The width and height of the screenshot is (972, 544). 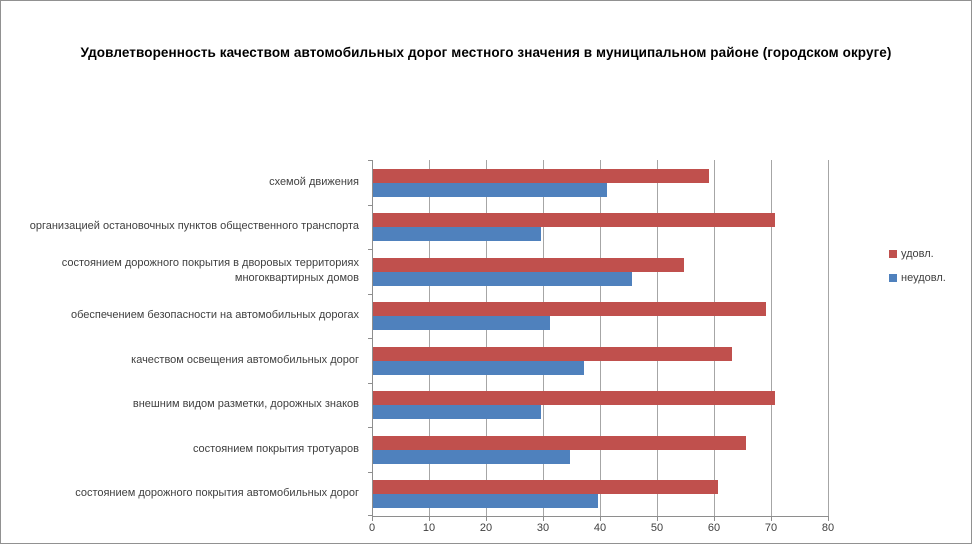 What do you see at coordinates (543, 528) in the screenshot?
I see `x-axis-tick-label: 30` at bounding box center [543, 528].